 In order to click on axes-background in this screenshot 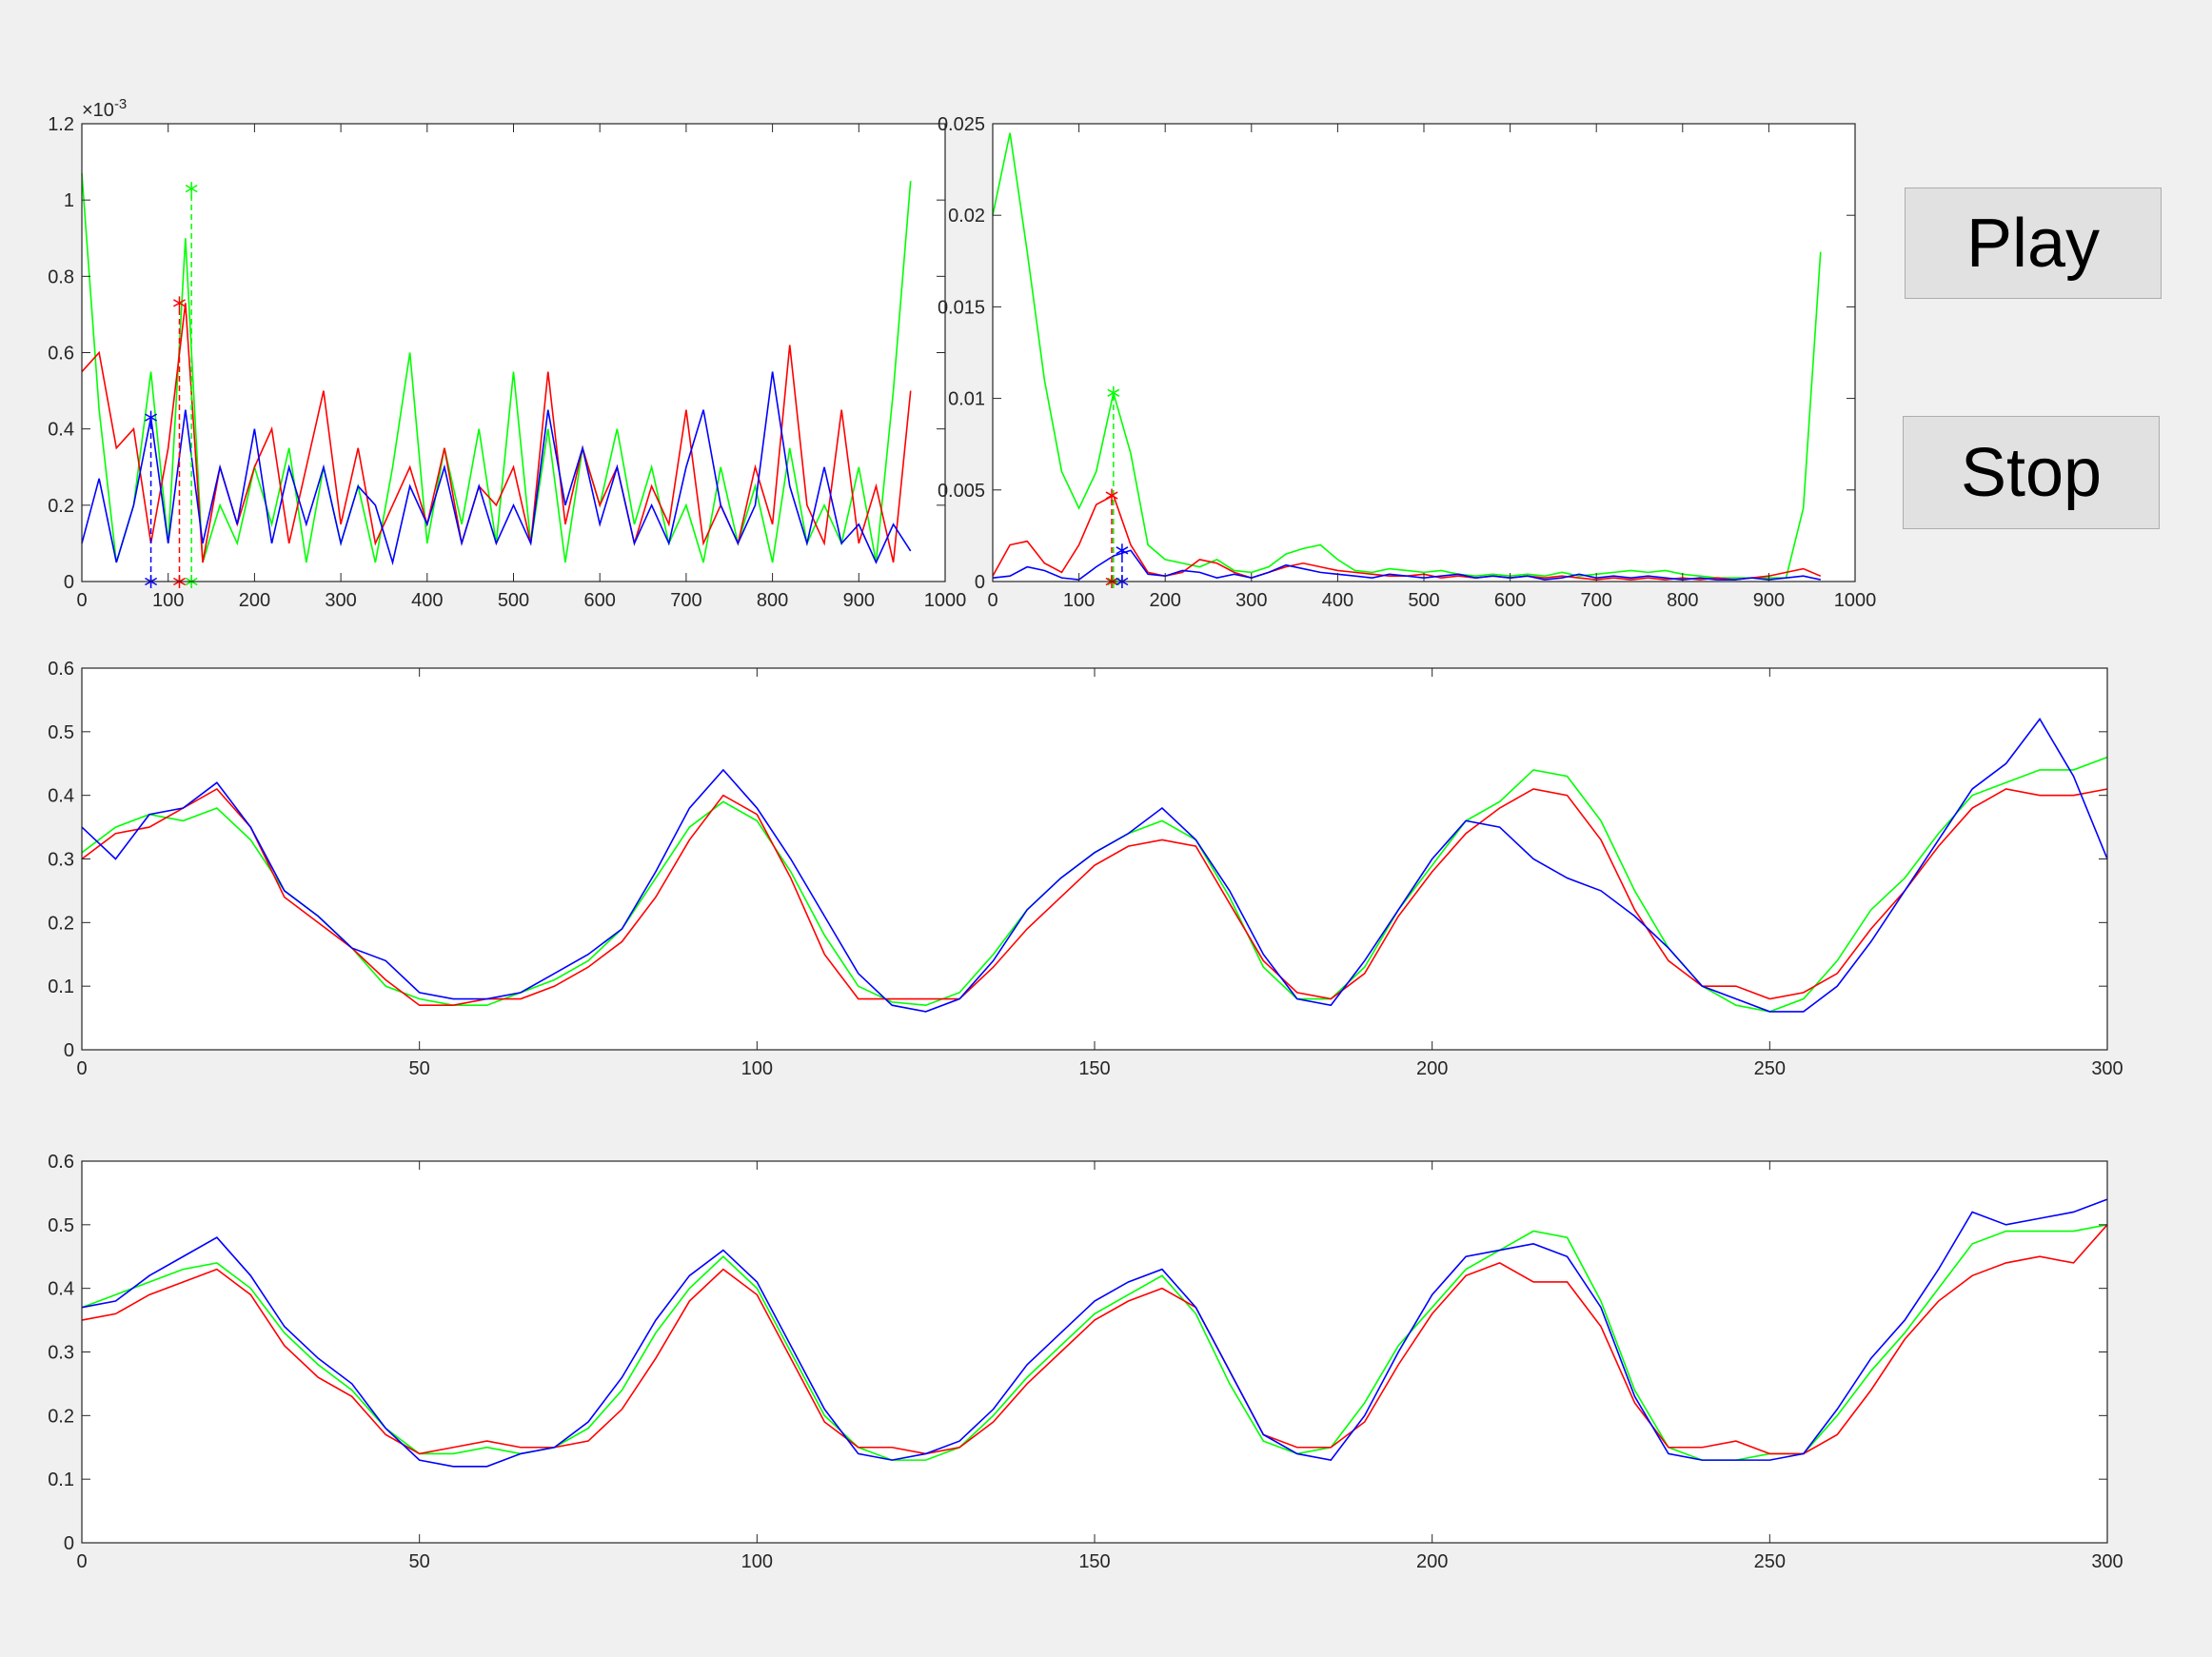, I will do `click(1424, 353)`.